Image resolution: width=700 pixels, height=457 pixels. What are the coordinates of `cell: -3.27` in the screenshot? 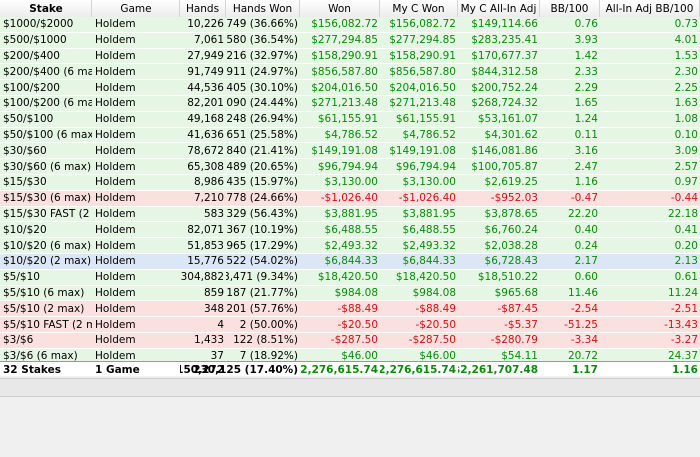 It's located at (684, 340).